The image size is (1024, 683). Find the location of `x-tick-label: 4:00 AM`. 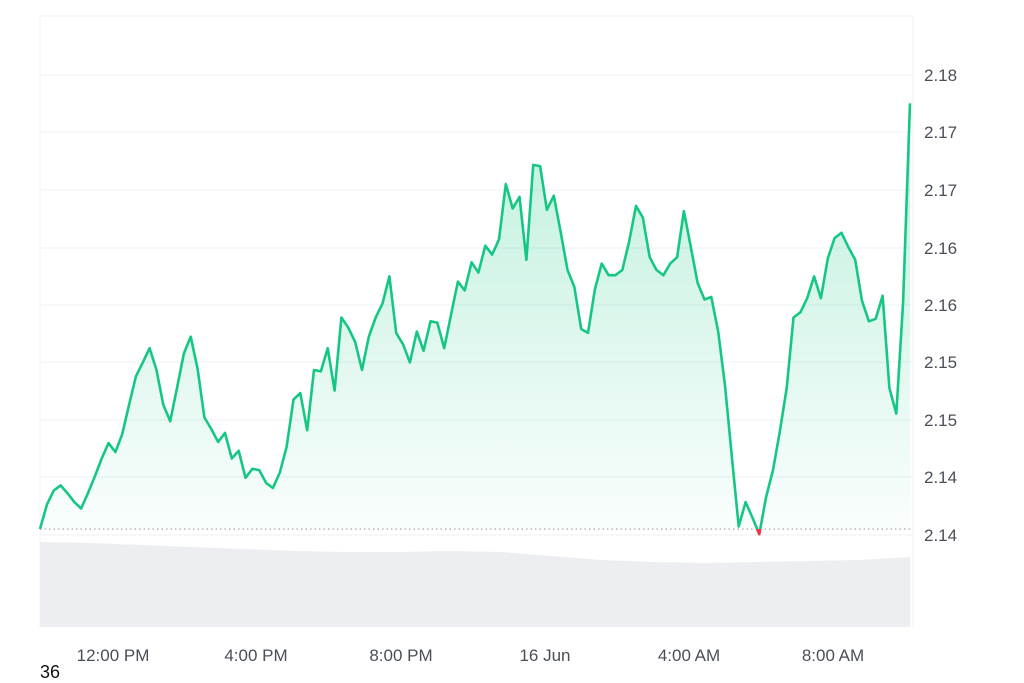

x-tick-label: 4:00 AM is located at coordinates (689, 655).